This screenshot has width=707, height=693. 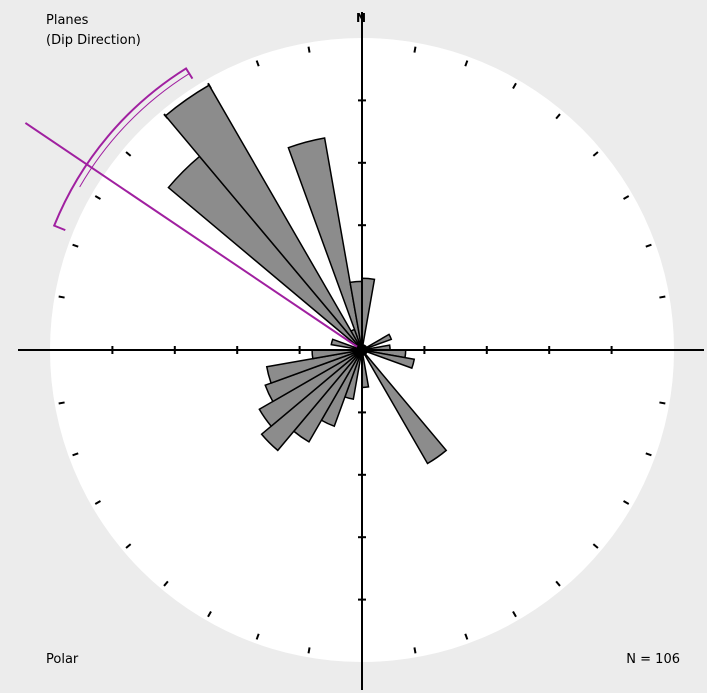 What do you see at coordinates (653, 659) in the screenshot?
I see `count-label: N = 106` at bounding box center [653, 659].